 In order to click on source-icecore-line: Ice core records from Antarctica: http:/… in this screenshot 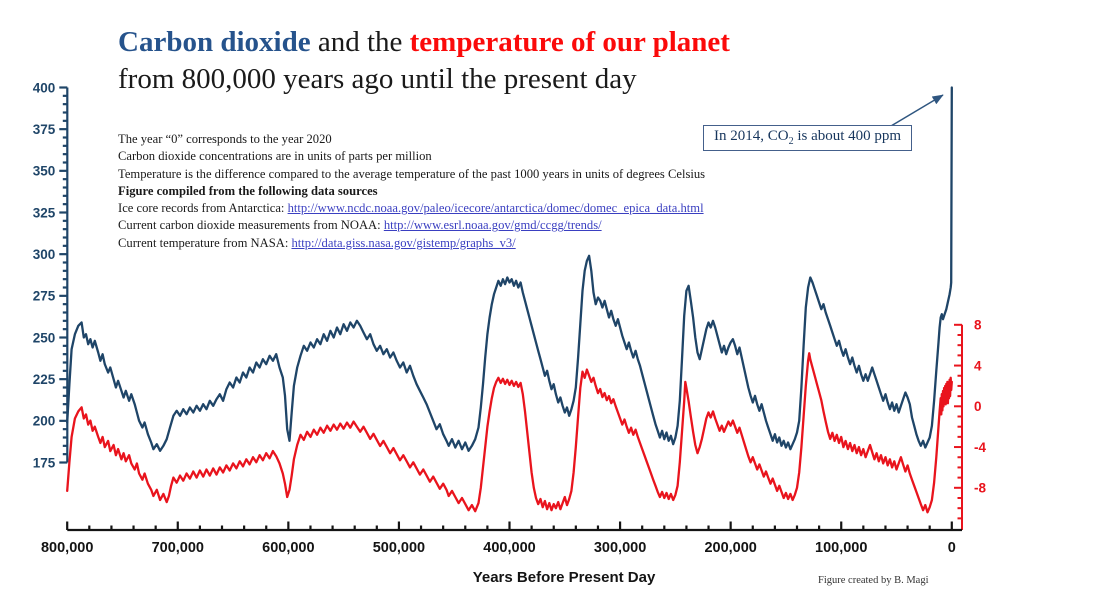, I will do `click(411, 208)`.